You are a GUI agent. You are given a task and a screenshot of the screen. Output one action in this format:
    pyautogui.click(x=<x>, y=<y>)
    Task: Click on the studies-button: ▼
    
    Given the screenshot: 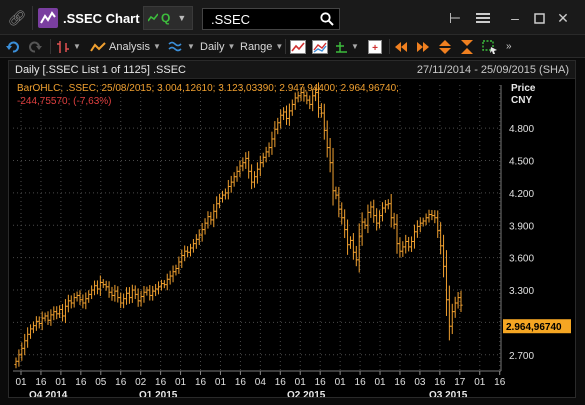 What is the action you would take?
    pyautogui.click(x=181, y=46)
    